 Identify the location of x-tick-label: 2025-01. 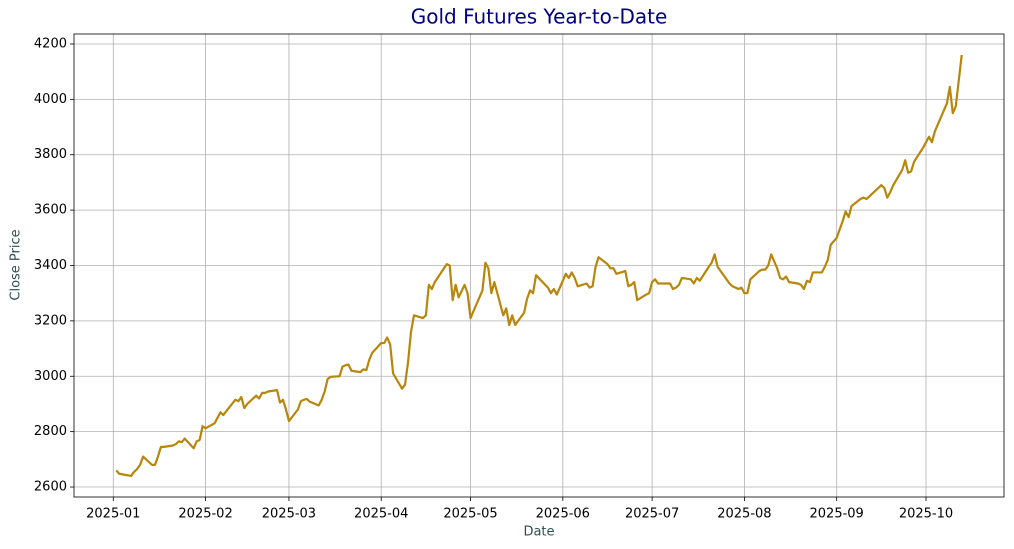
(113, 514).